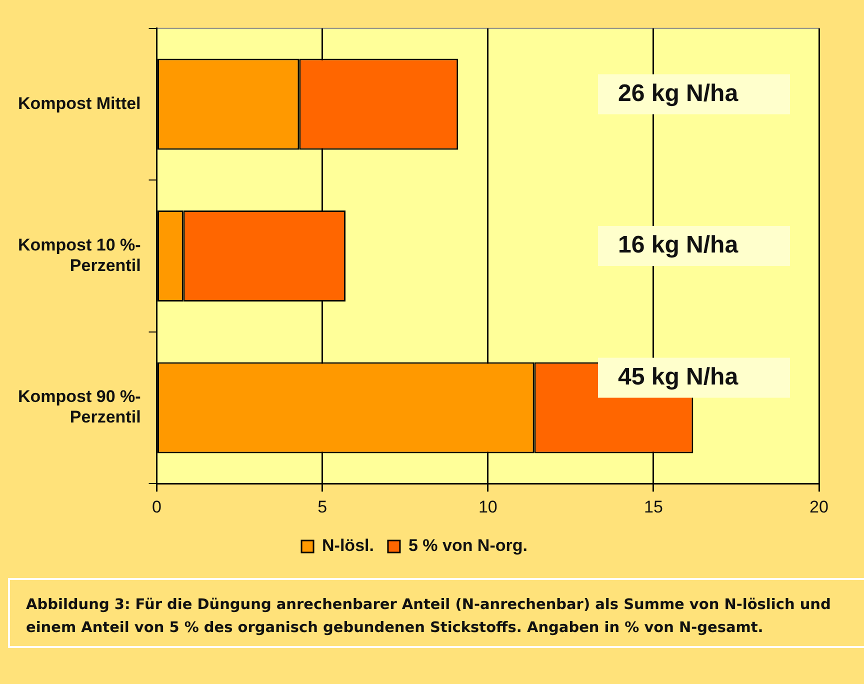 Image resolution: width=864 pixels, height=684 pixels. Describe the element at coordinates (157, 506) in the screenshot. I see `x-tick-label: 0` at that location.